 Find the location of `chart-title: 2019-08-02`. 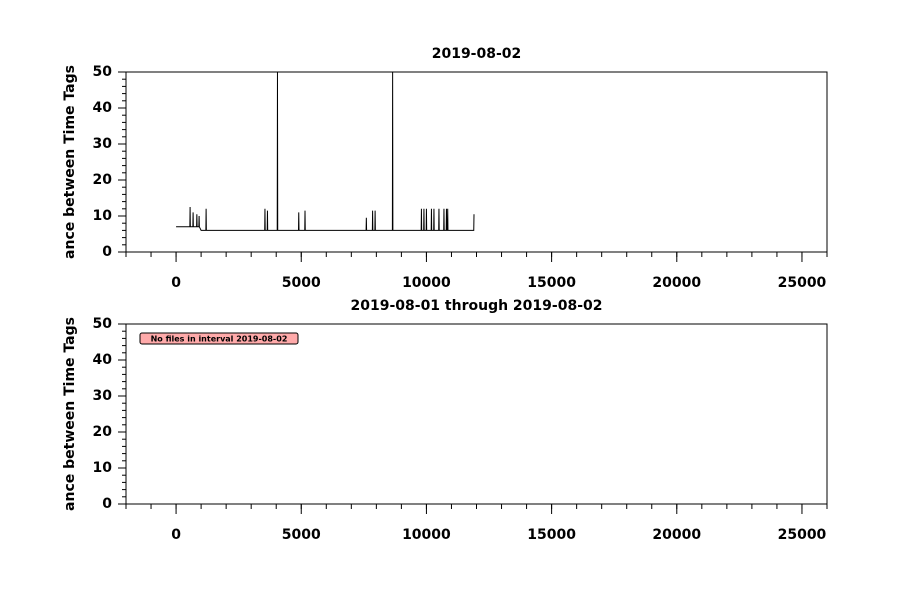

chart-title: 2019-08-02 is located at coordinates (477, 54).